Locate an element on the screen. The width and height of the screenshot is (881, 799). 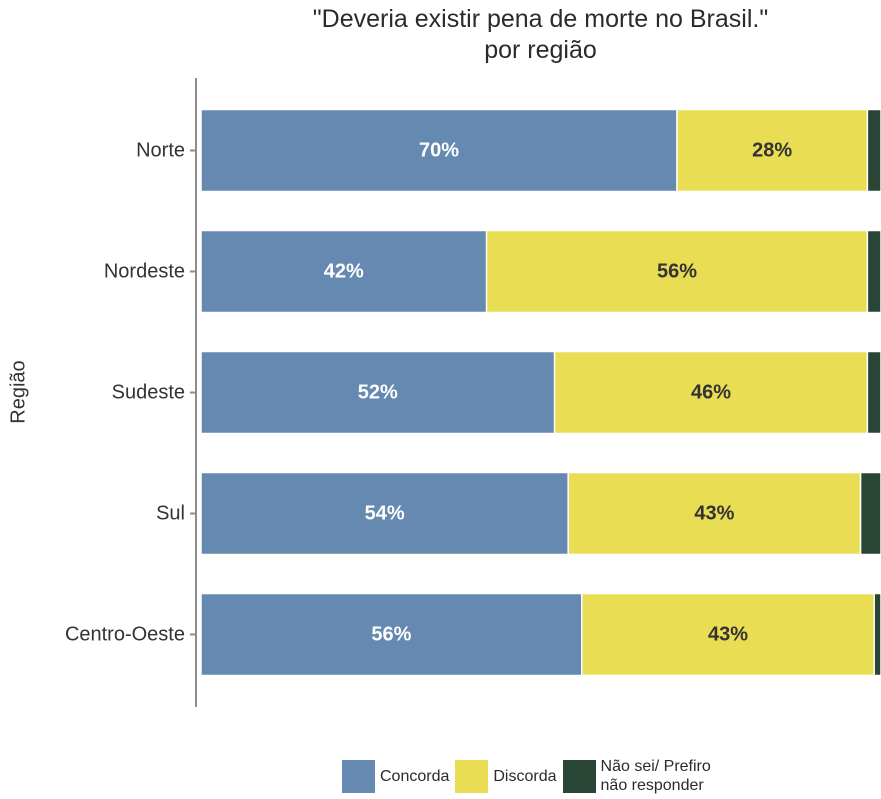
data-label: 54% is located at coordinates (385, 514).